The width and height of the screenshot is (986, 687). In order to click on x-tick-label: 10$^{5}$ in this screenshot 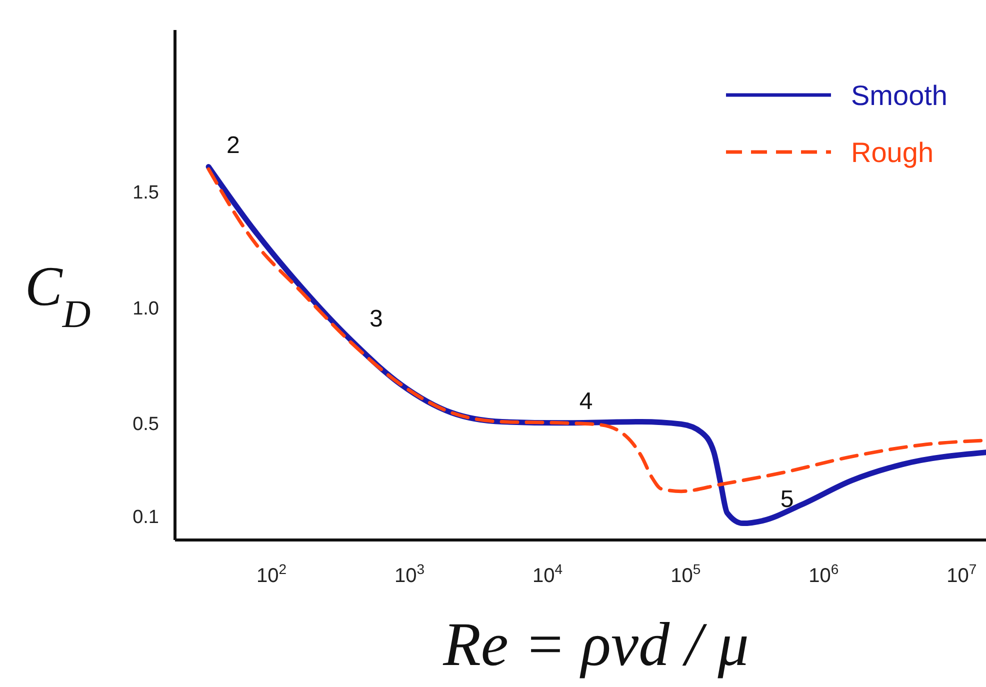, I will do `click(685, 574)`.